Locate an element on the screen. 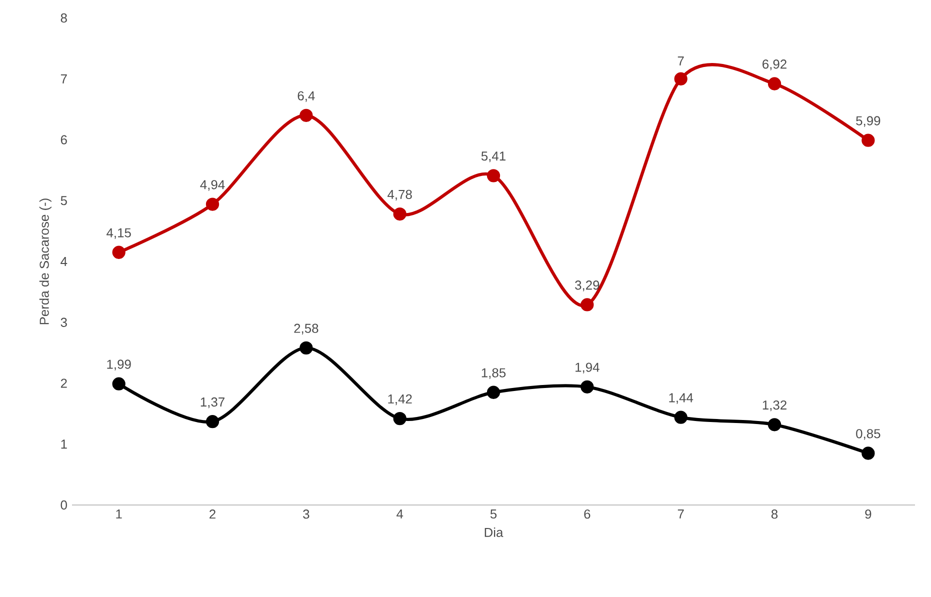  data-label: 1,44 is located at coordinates (681, 398).